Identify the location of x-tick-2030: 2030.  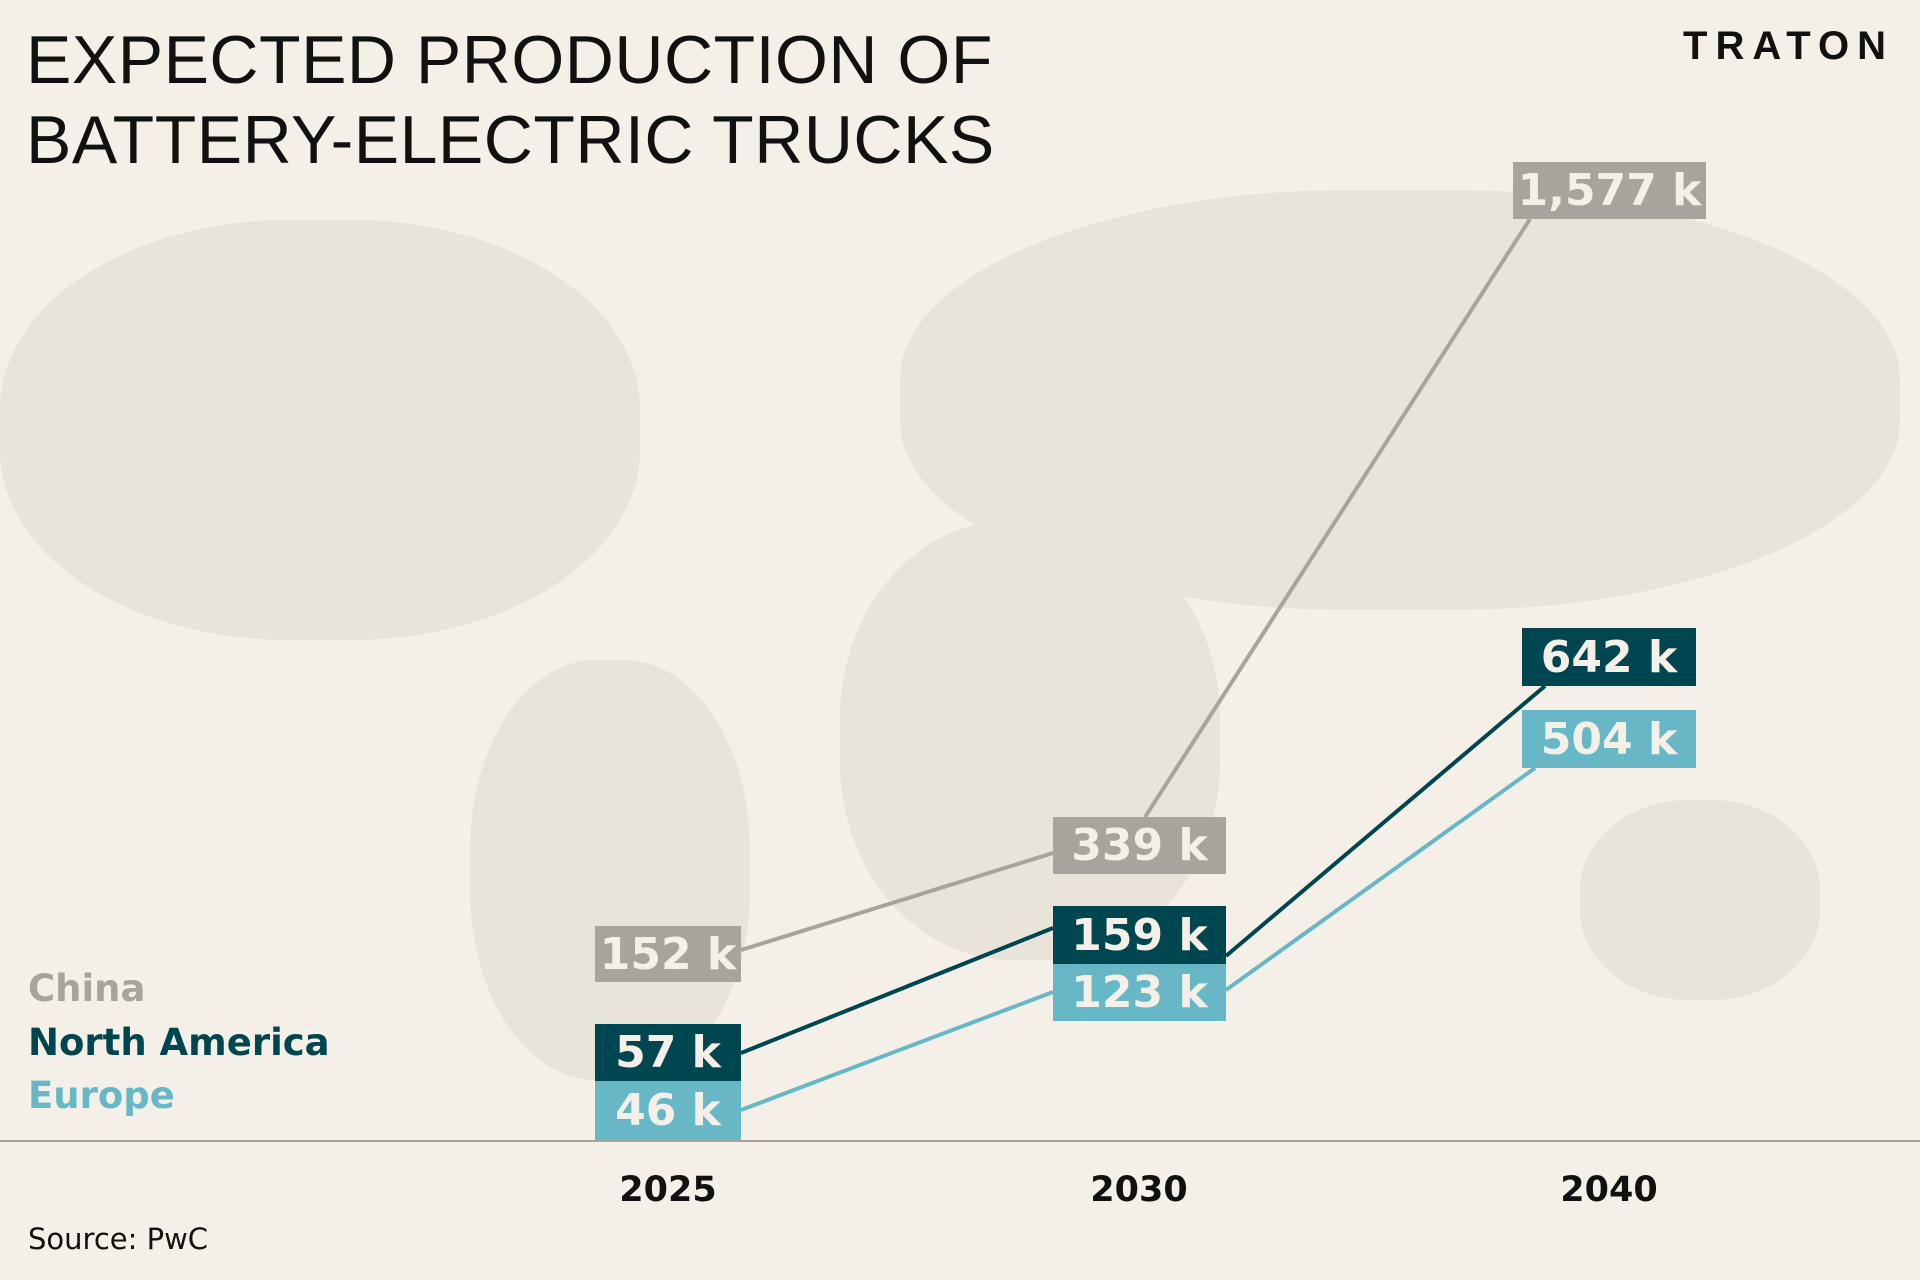
(1139, 1190).